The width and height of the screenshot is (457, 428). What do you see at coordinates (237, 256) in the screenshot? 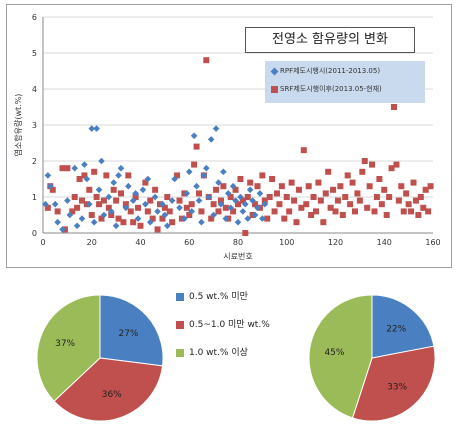
I see `x-axis-title: 시료번호` at bounding box center [237, 256].